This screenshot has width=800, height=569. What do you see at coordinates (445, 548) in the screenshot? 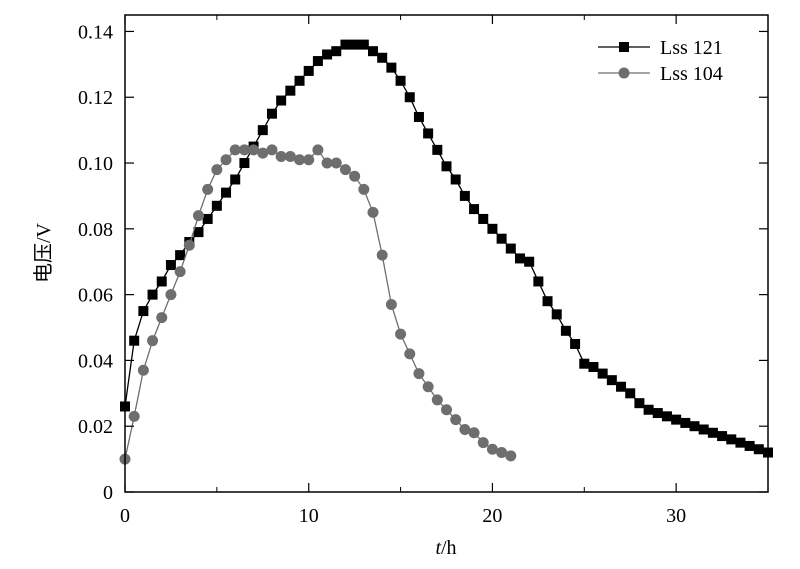
I see `x-axis-label: t/h` at bounding box center [445, 548].